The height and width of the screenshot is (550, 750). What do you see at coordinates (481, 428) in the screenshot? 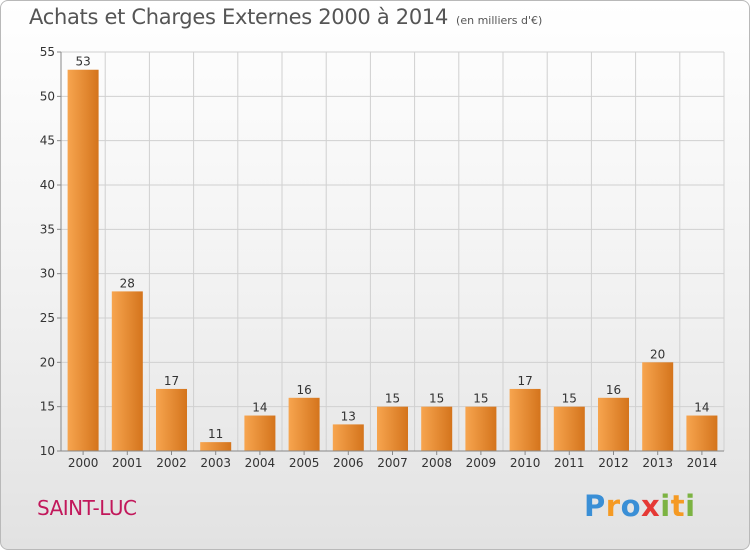
I see `bar-2009` at bounding box center [481, 428].